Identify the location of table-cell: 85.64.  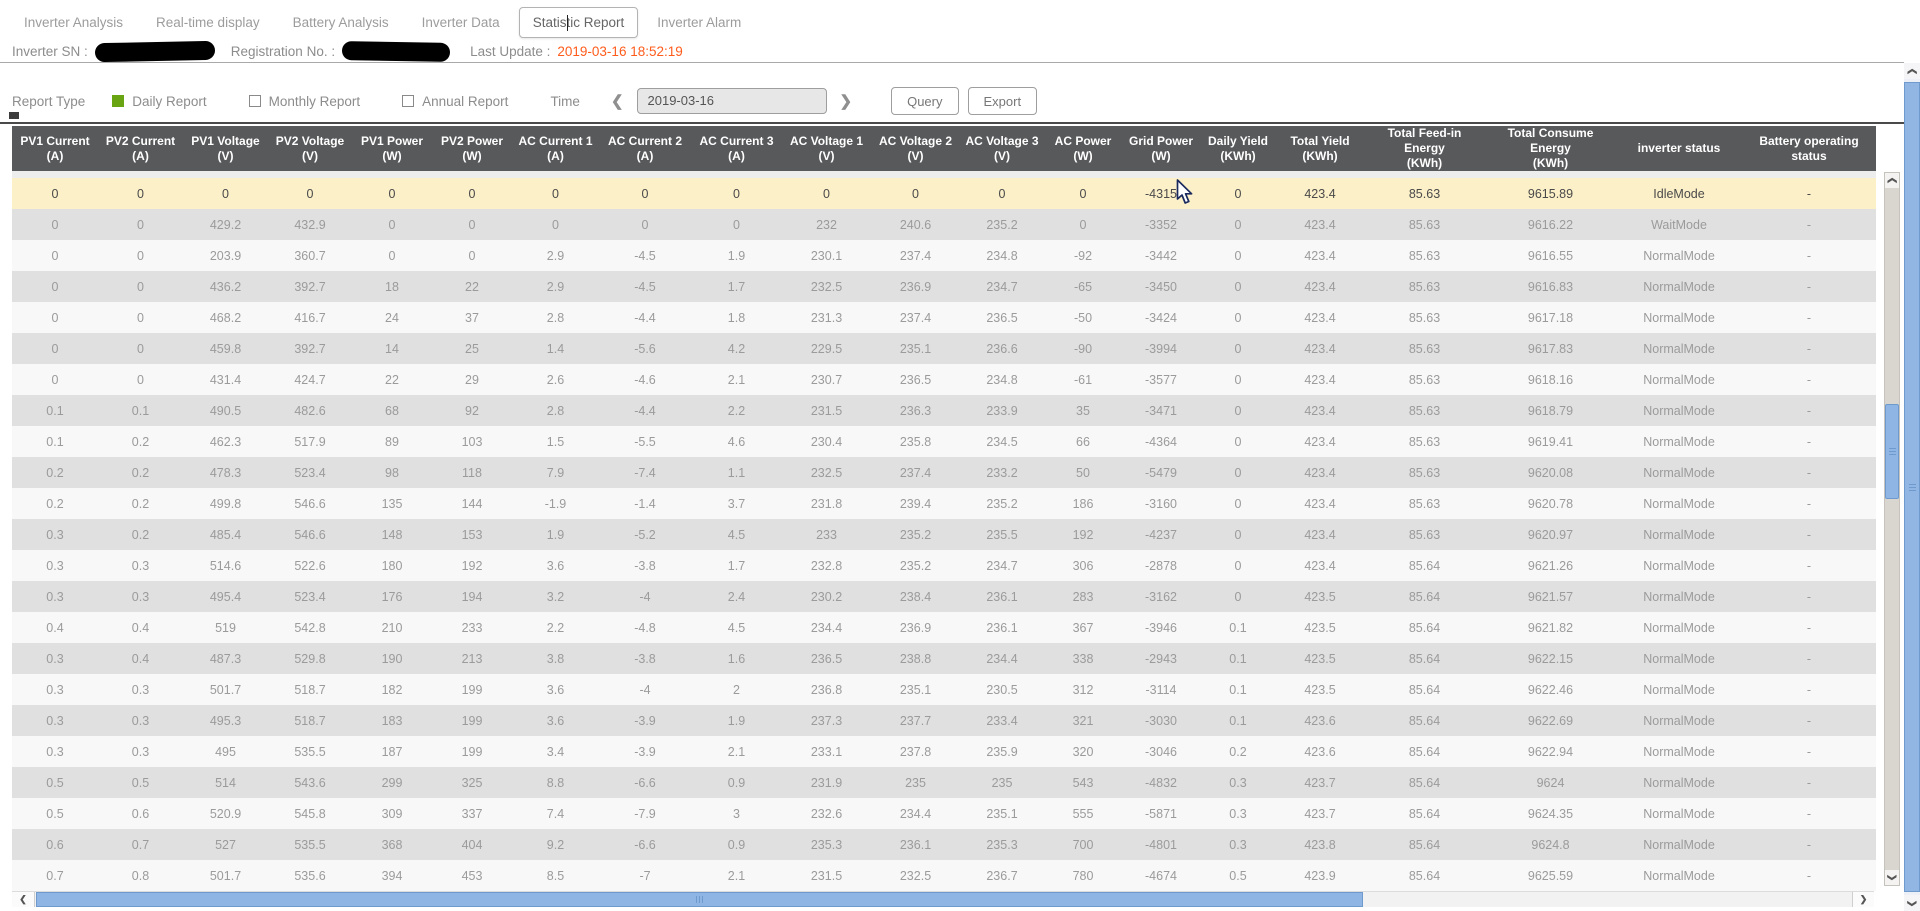
(1424, 565).